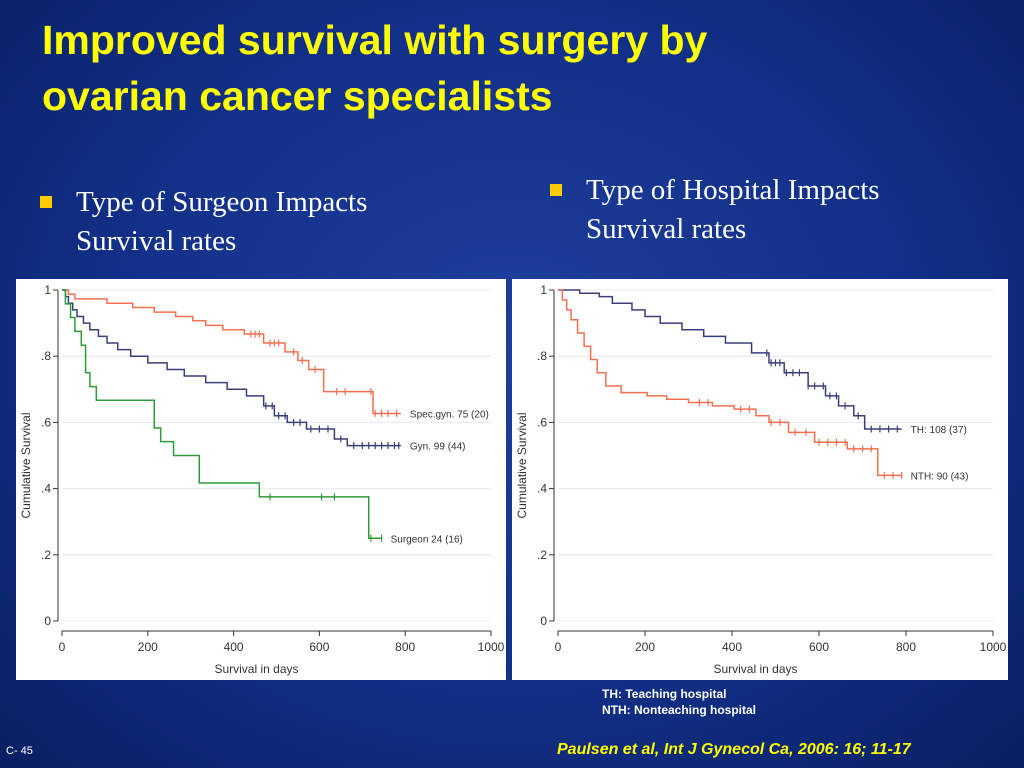 This screenshot has height=768, width=1024. What do you see at coordinates (939, 430) in the screenshot?
I see `series-label: TH: 108 (37)` at bounding box center [939, 430].